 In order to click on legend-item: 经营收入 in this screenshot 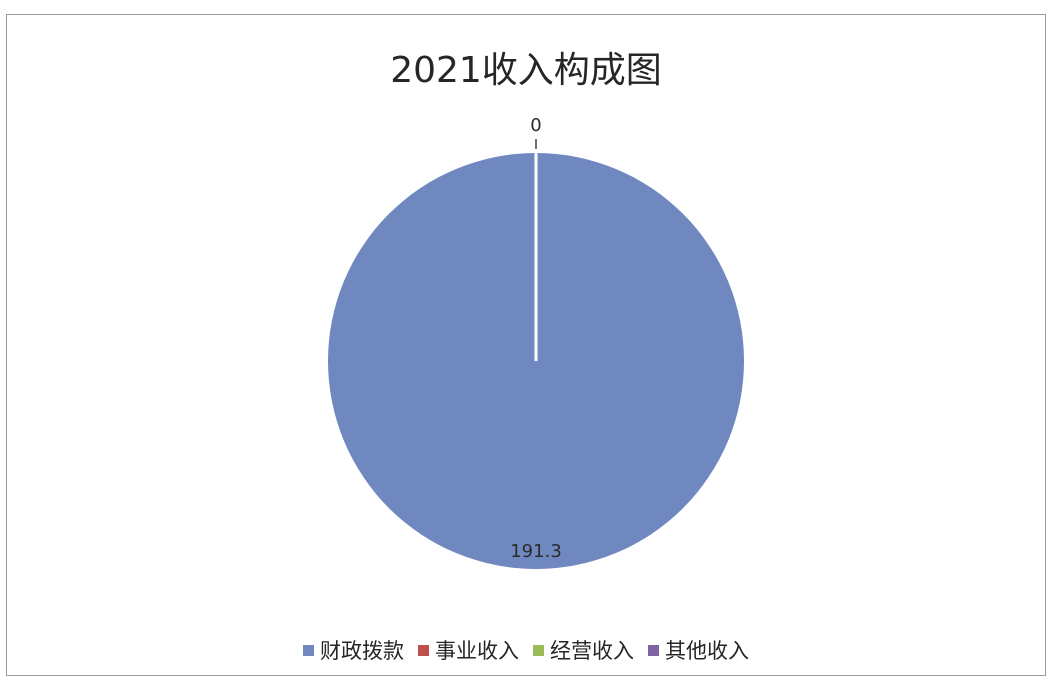, I will do `click(583, 650)`.